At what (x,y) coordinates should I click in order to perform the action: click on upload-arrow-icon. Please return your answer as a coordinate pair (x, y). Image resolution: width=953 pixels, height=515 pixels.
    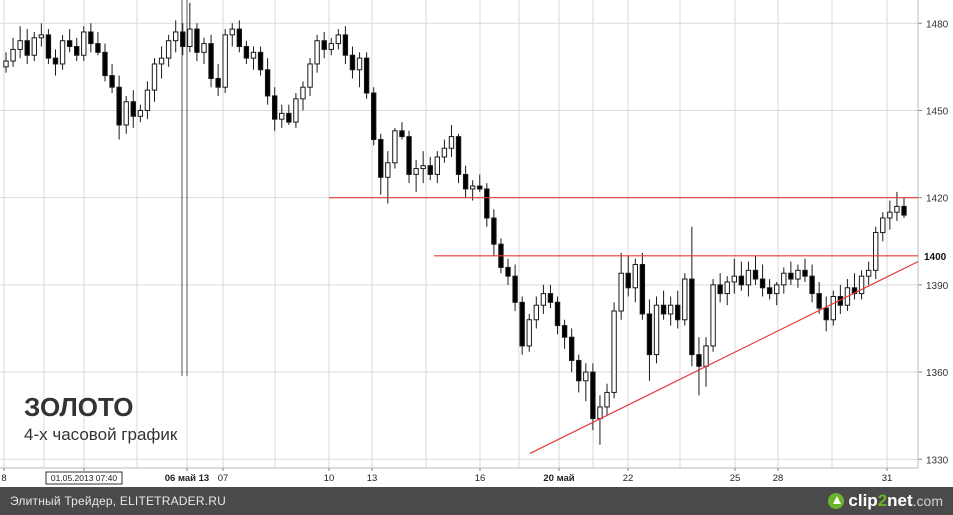
    Looking at the image, I should click on (836, 501).